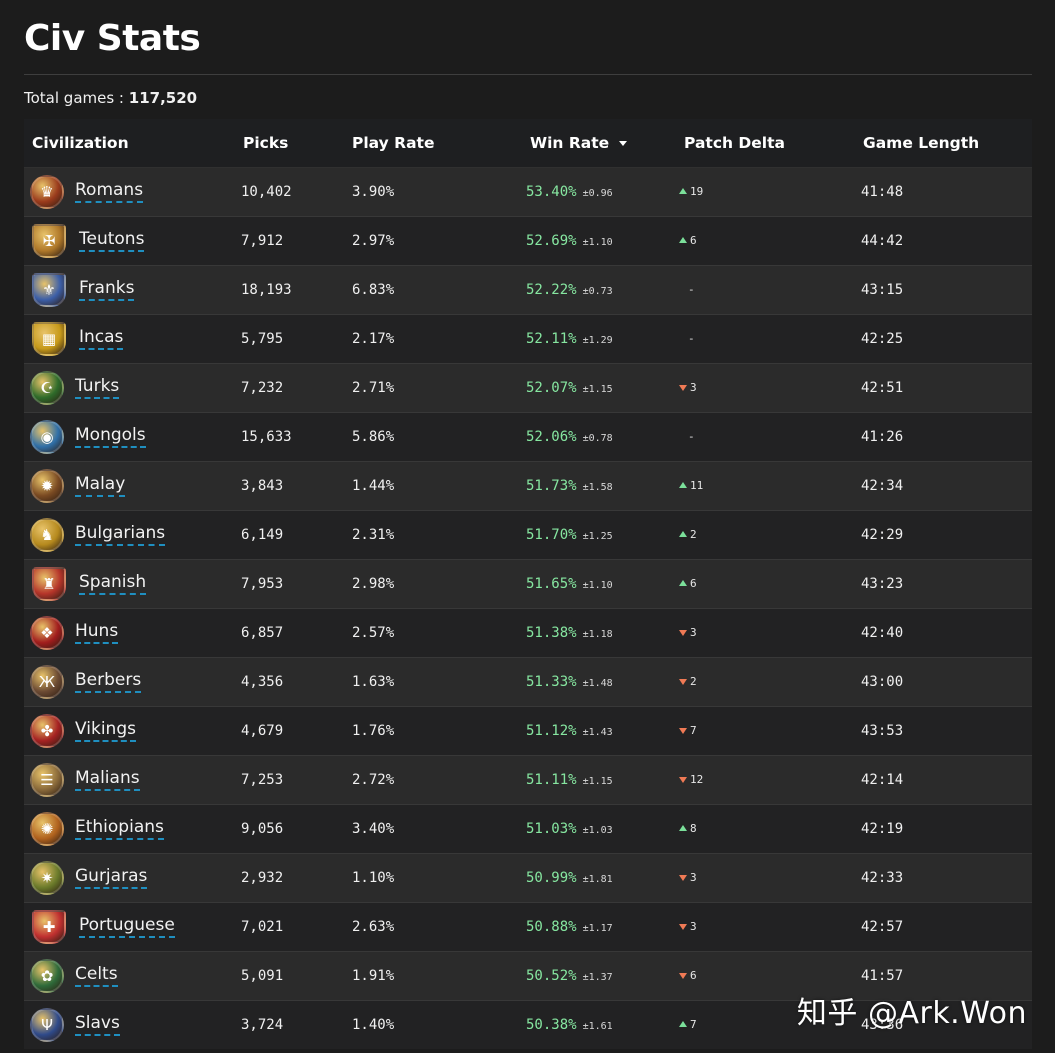 The width and height of the screenshot is (1055, 1053). What do you see at coordinates (931, 975) in the screenshot?
I see `game-length-cell: 41:57` at bounding box center [931, 975].